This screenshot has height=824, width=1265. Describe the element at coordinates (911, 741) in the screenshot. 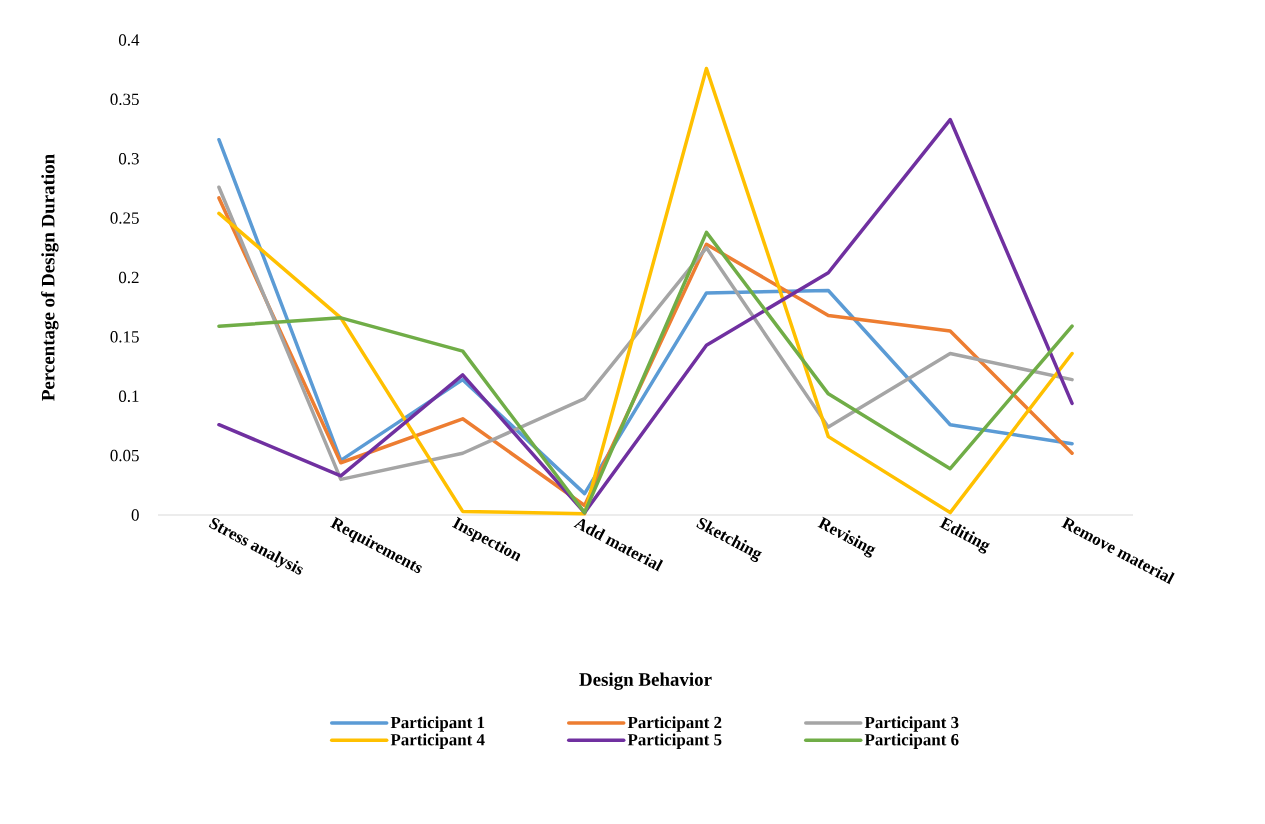

I see `legend-label: Participant 6` at that location.